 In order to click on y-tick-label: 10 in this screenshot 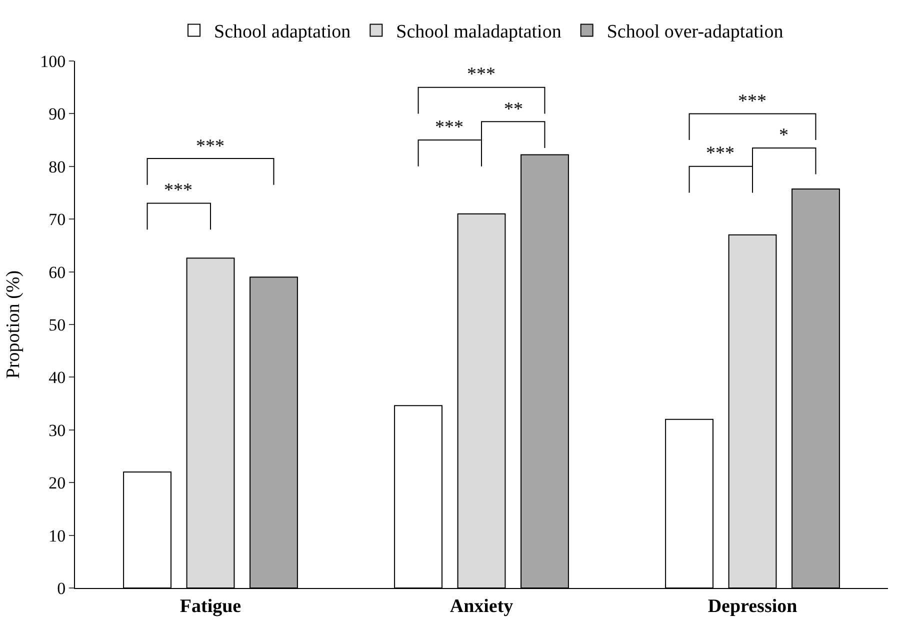, I will do `click(57, 536)`.